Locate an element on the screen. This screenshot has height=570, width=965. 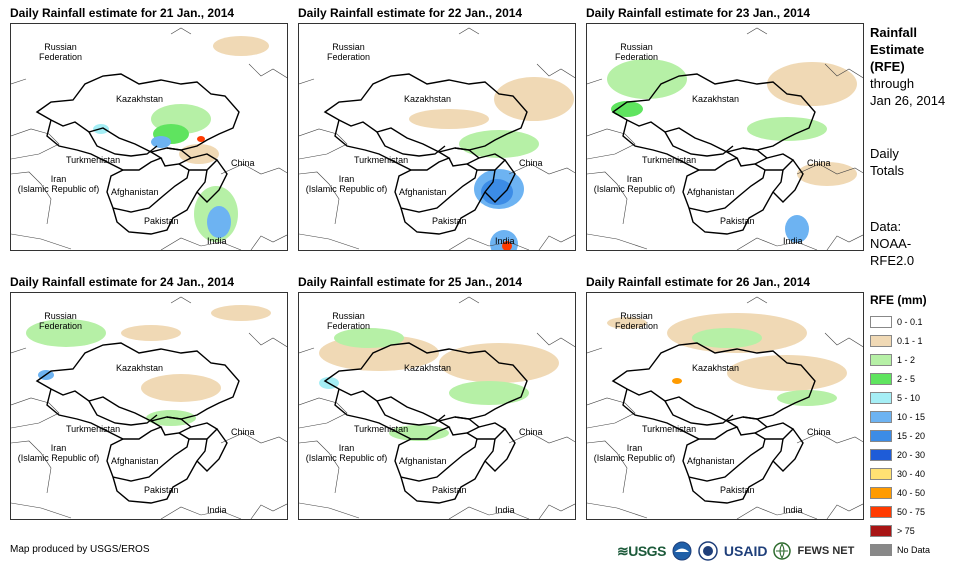
legend-label: 15 - 20 is located at coordinates (911, 435).